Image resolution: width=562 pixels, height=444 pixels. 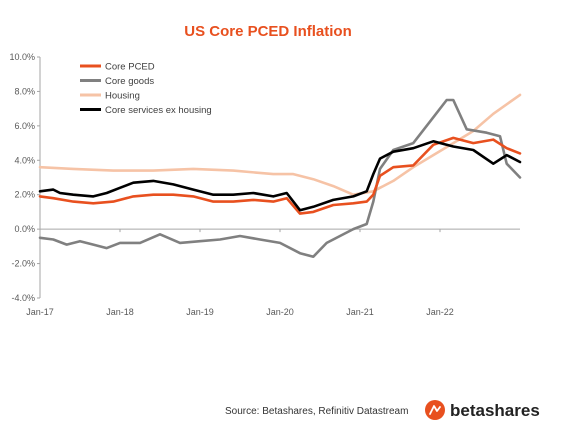 I want to click on brand-logo: betashares, so click(x=482, y=410).